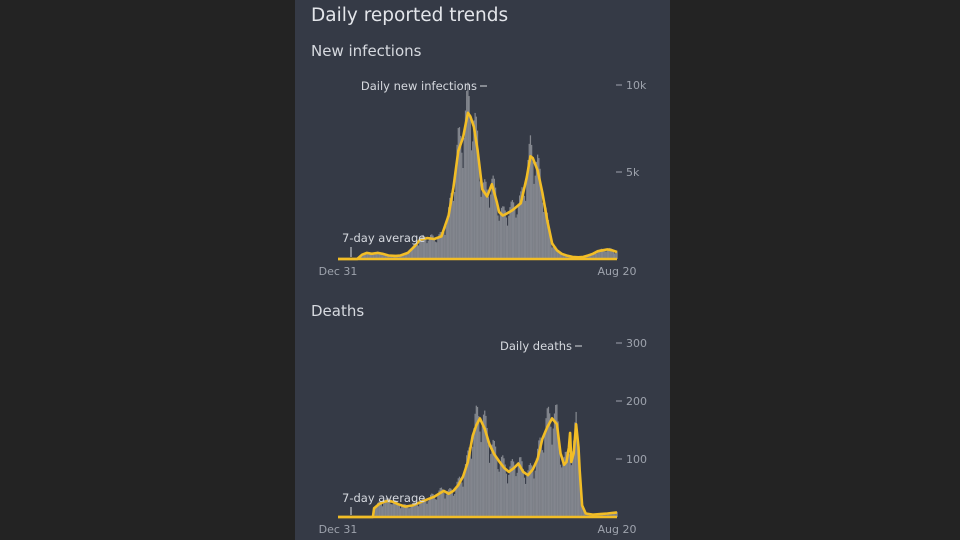 This screenshot has height=540, width=960. What do you see at coordinates (636, 459) in the screenshot?
I see `deaths-y-tick-label: 100` at bounding box center [636, 459].